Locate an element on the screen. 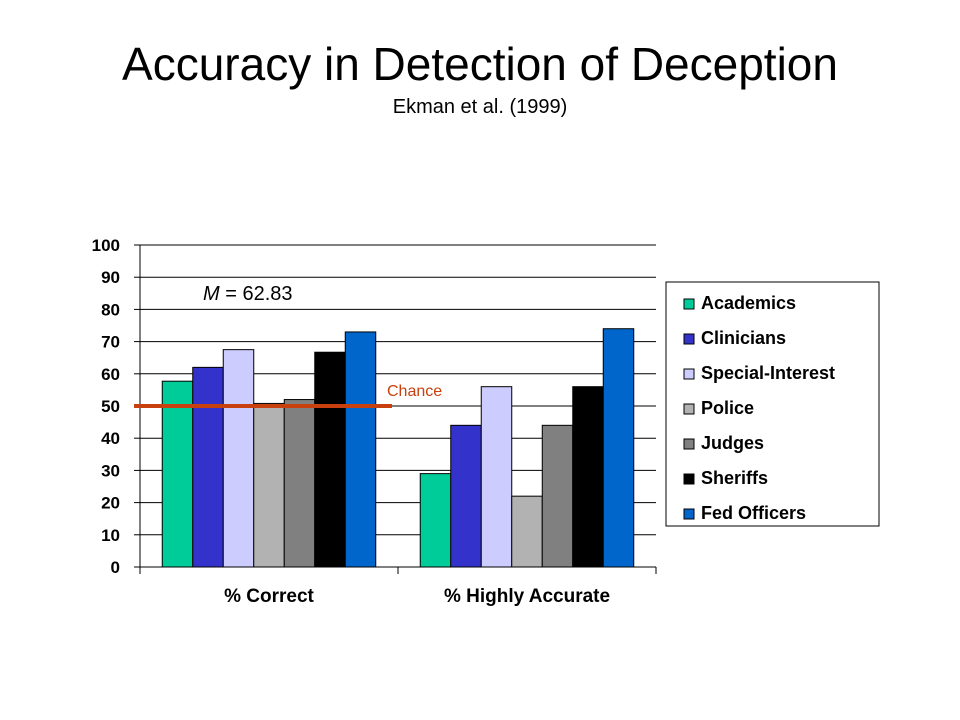 The height and width of the screenshot is (720, 960). y-tick-label: 40 is located at coordinates (110, 438).